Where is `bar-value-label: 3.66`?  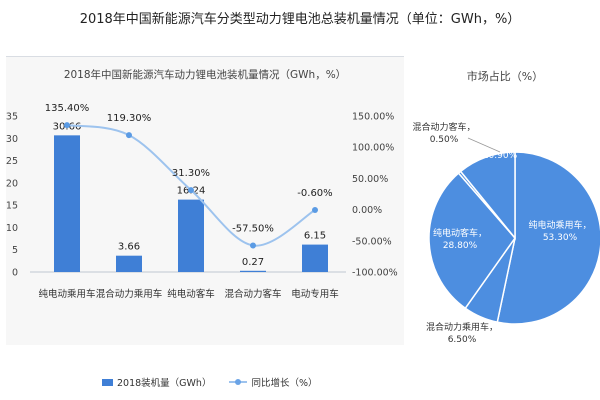
bar-value-label: 3.66 is located at coordinates (129, 247).